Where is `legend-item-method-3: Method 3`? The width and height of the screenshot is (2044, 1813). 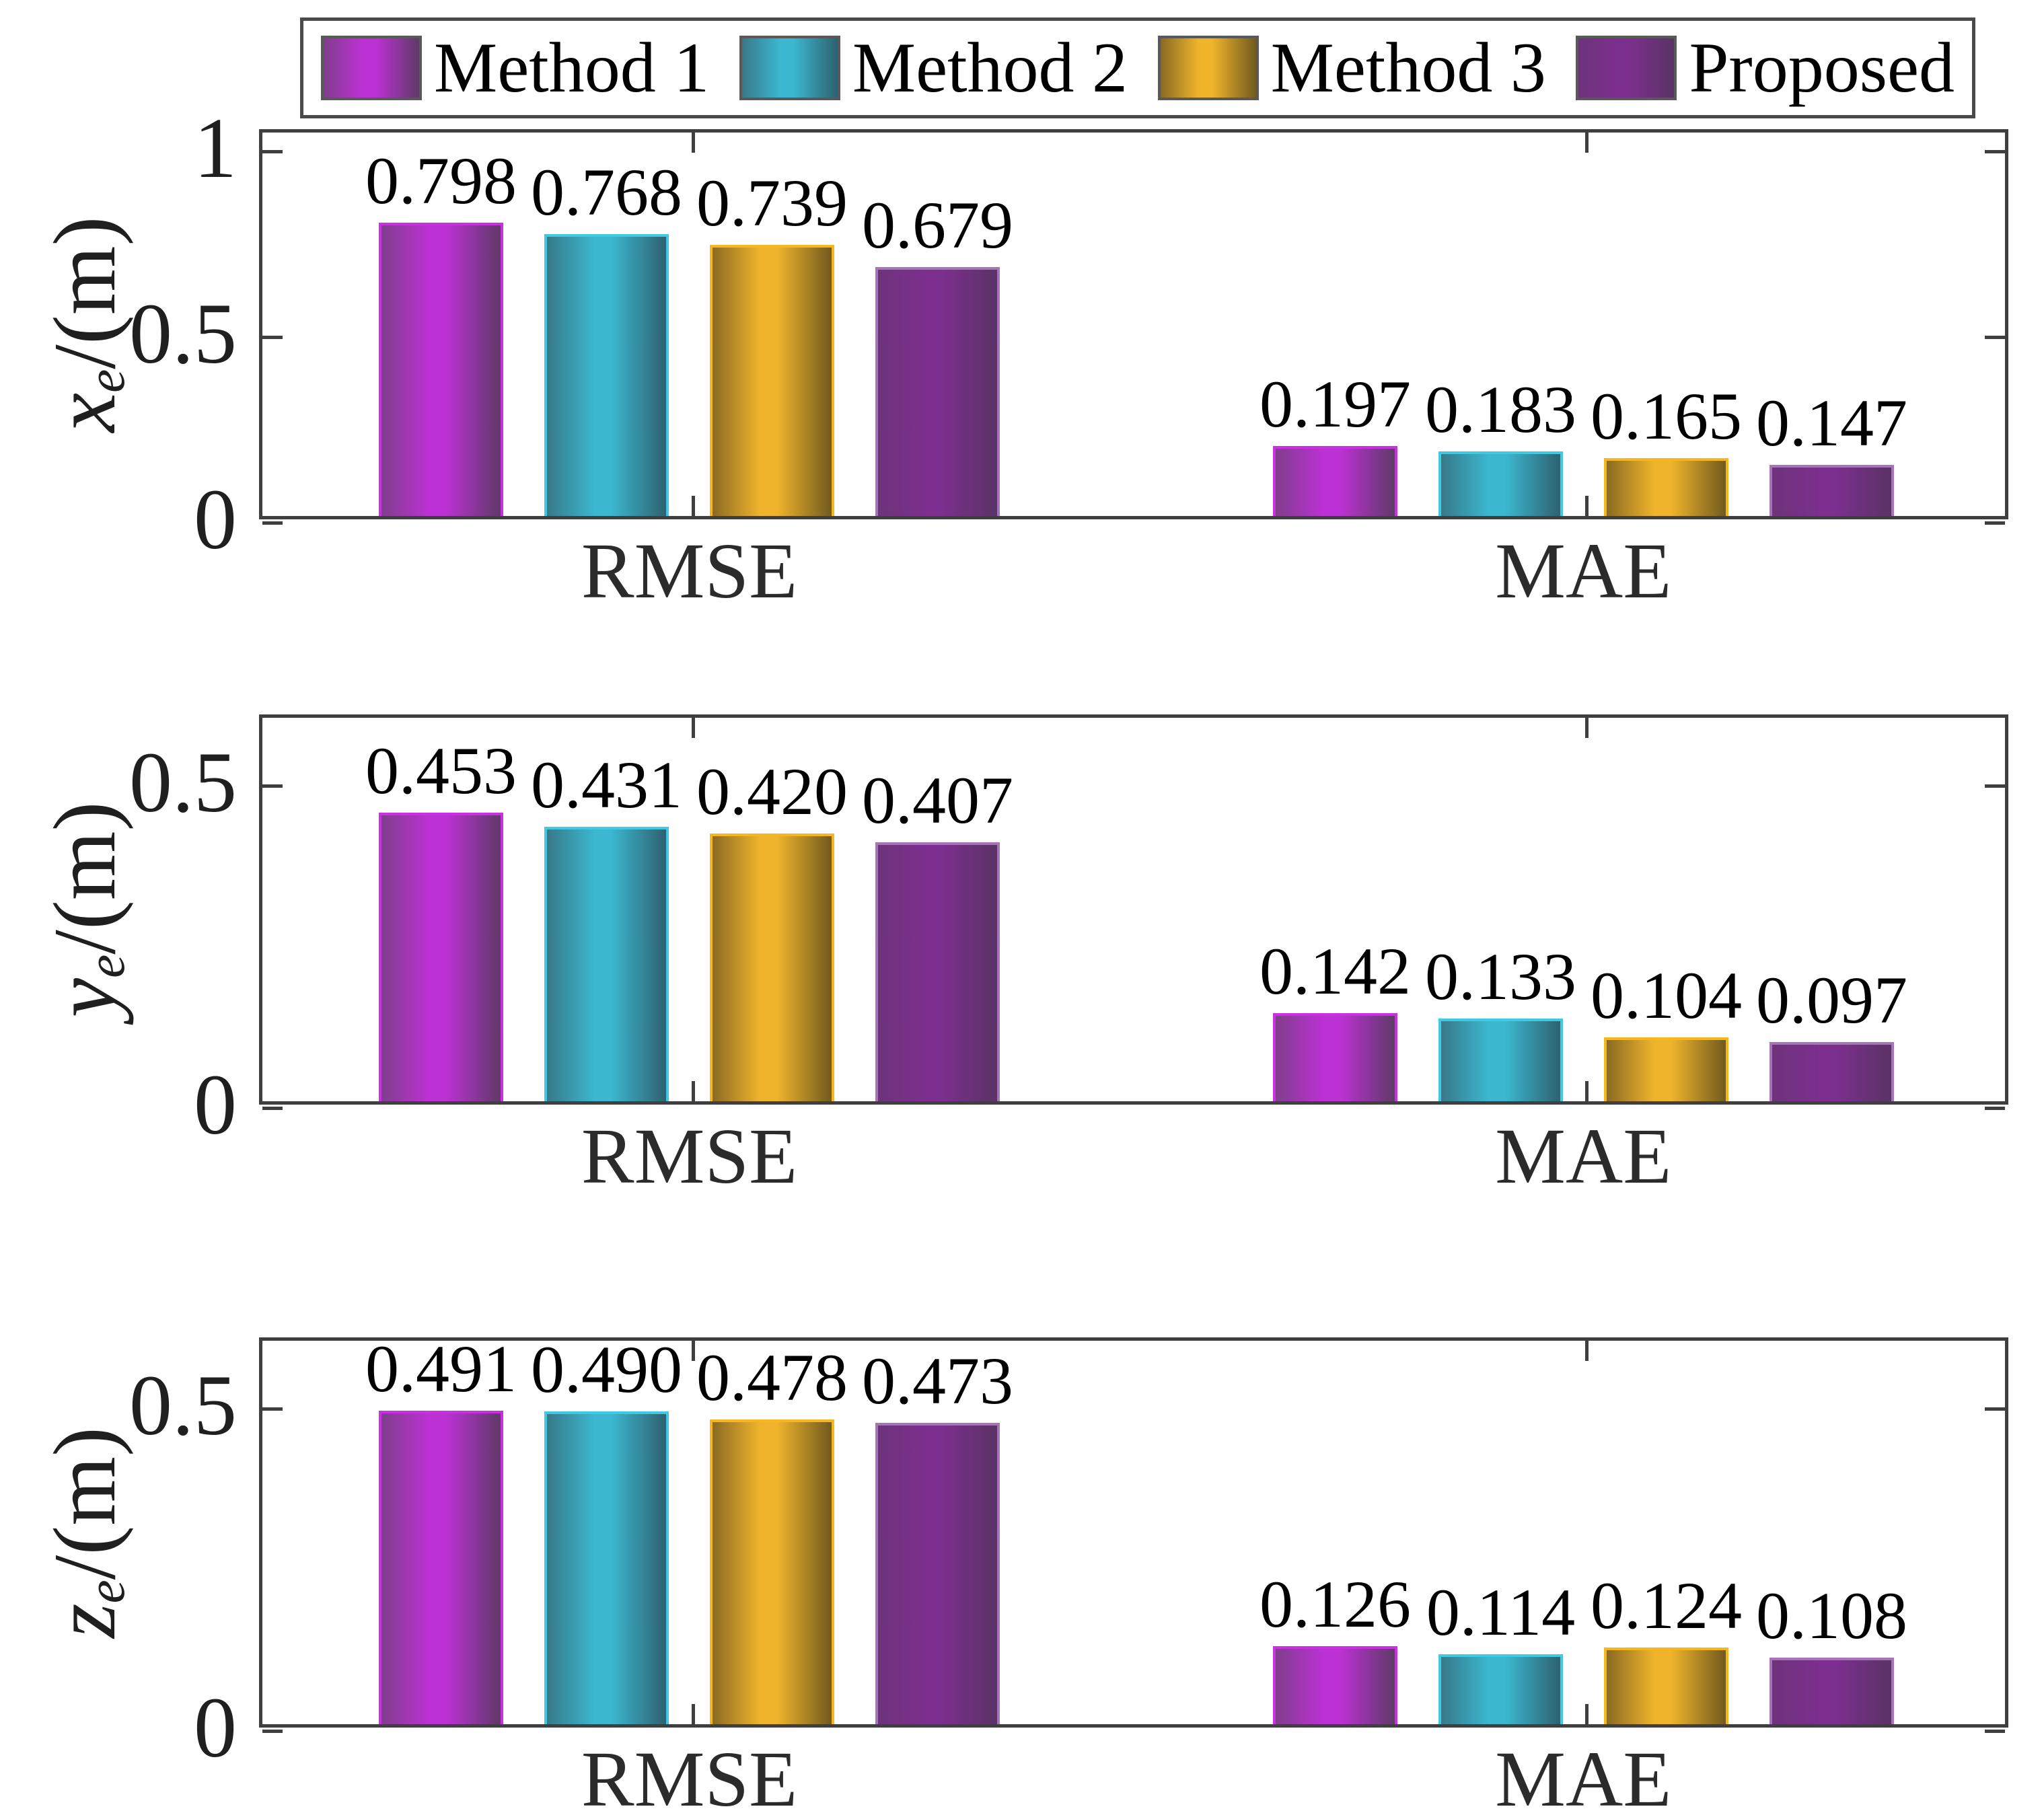 legend-item-method-3: Method 3 is located at coordinates (1351, 67).